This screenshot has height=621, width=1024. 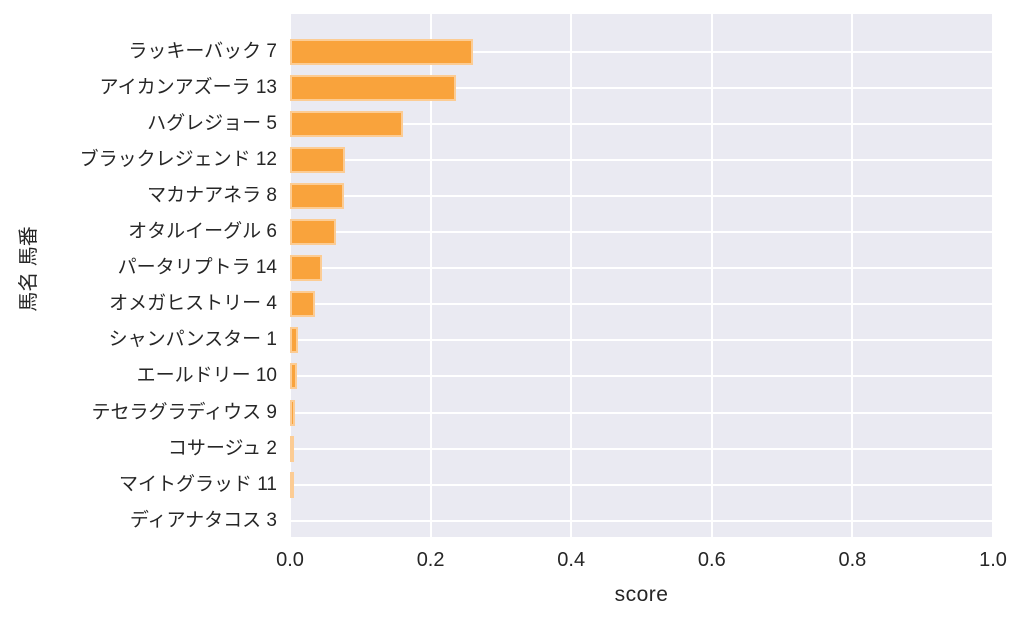 I want to click on category-label: マイトグラッド 11, so click(x=197, y=484).